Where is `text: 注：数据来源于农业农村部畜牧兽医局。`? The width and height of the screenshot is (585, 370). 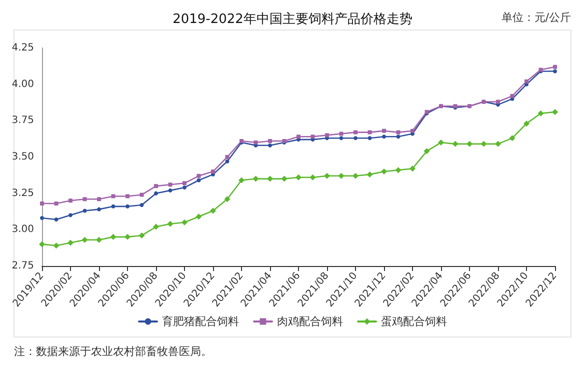
text: 注：数据来源于农业农村部畜牧兽医局。 is located at coordinates (113, 351).